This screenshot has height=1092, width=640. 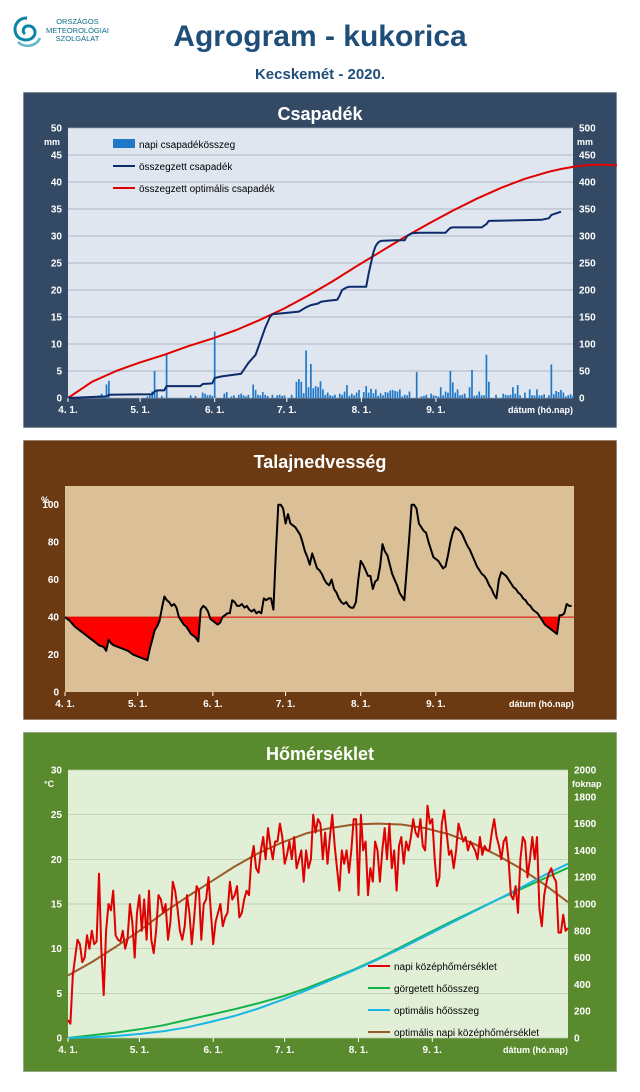 I want to click on x-tick-label: 7. 1., so click(x=285, y=1050).